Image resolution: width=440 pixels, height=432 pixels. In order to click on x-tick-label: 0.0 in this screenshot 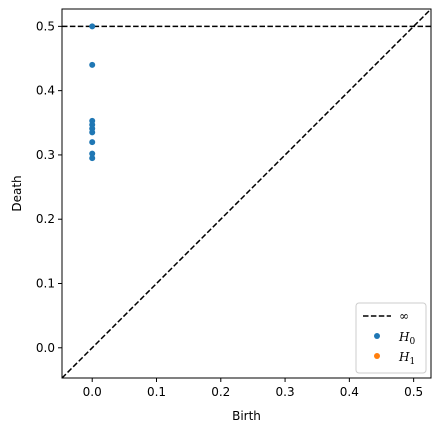, I will do `click(92, 392)`.